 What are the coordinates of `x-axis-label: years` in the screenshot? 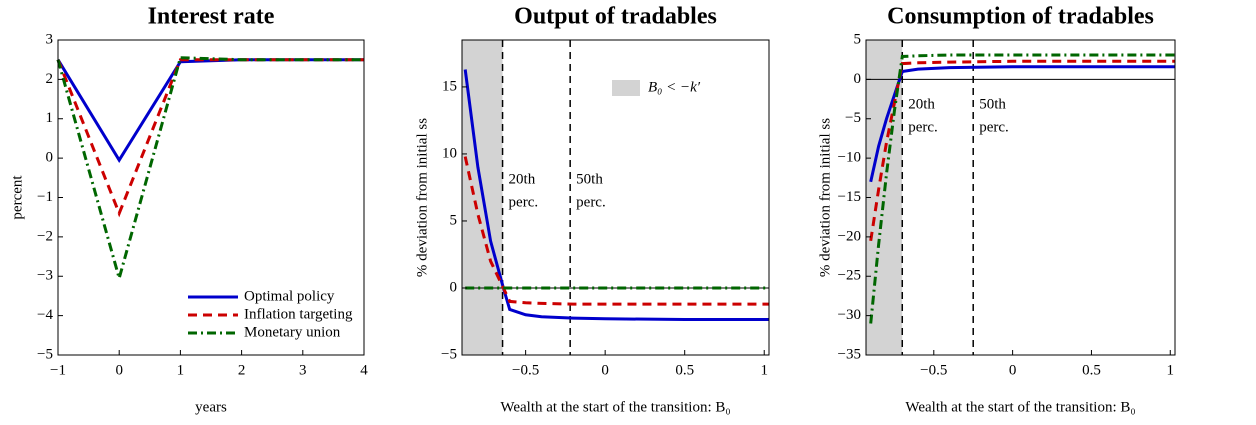 It's located at (211, 407).